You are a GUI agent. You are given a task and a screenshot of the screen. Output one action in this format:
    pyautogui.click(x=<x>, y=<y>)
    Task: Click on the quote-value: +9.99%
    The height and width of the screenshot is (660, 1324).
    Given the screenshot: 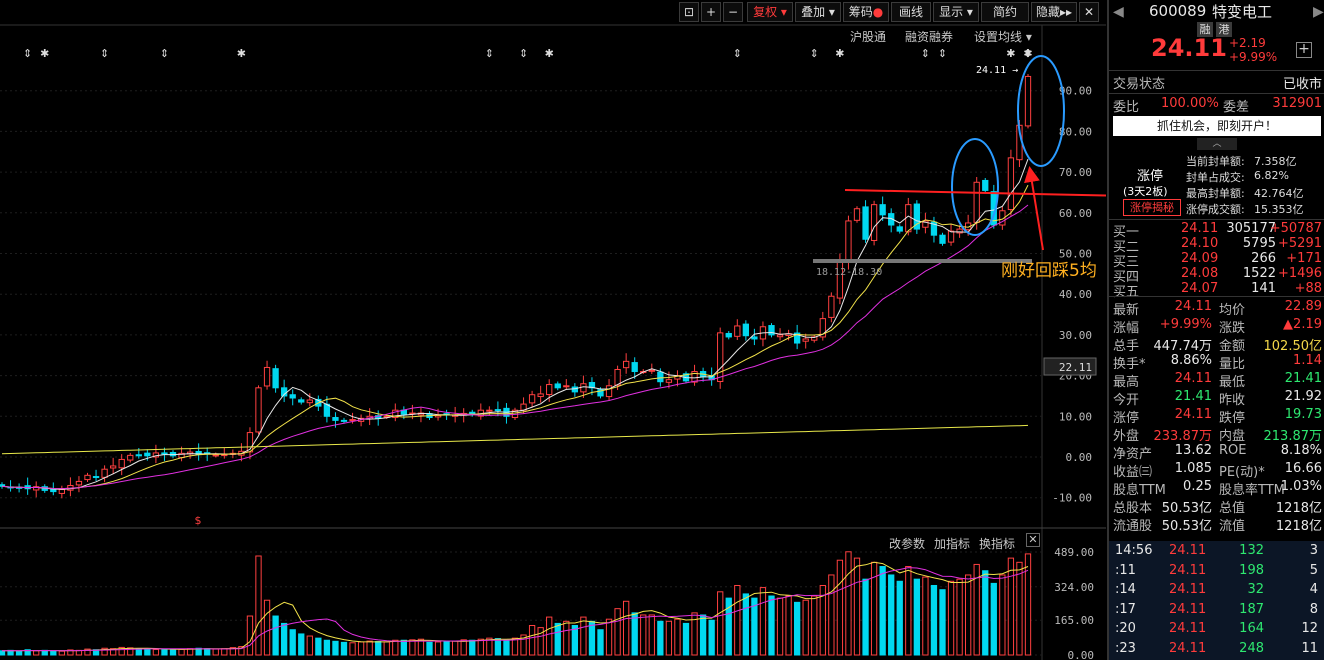 What is the action you would take?
    pyautogui.click(x=1185, y=324)
    